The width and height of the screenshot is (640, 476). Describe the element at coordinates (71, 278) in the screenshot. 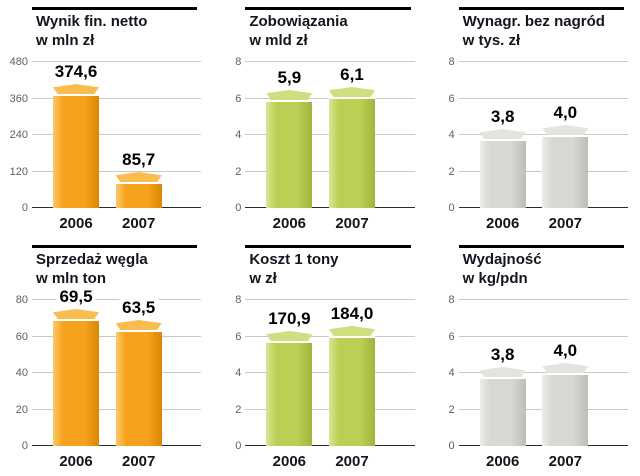

I see `panel-subtitle: w mln ton` at that location.